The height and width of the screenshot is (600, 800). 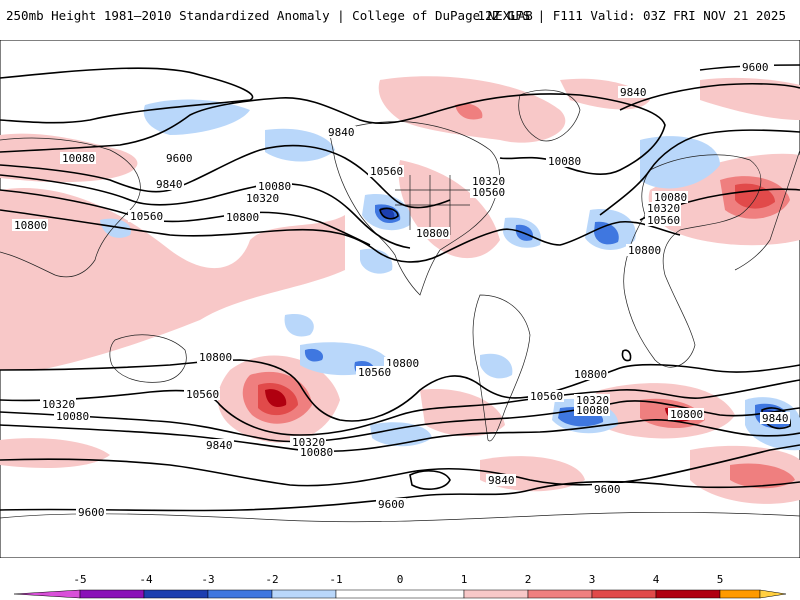 What do you see at coordinates (464, 579) in the screenshot?
I see `tick-label: 1` at bounding box center [464, 579].